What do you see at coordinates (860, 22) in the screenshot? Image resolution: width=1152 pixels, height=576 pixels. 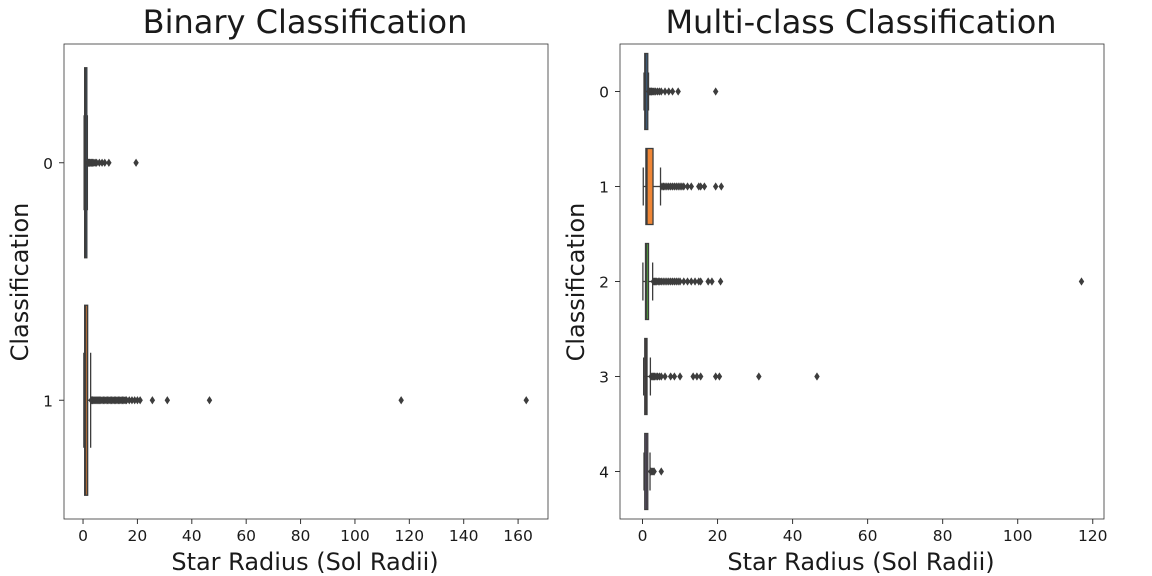 I see `chart-title: Multi-class Classification` at bounding box center [860, 22].